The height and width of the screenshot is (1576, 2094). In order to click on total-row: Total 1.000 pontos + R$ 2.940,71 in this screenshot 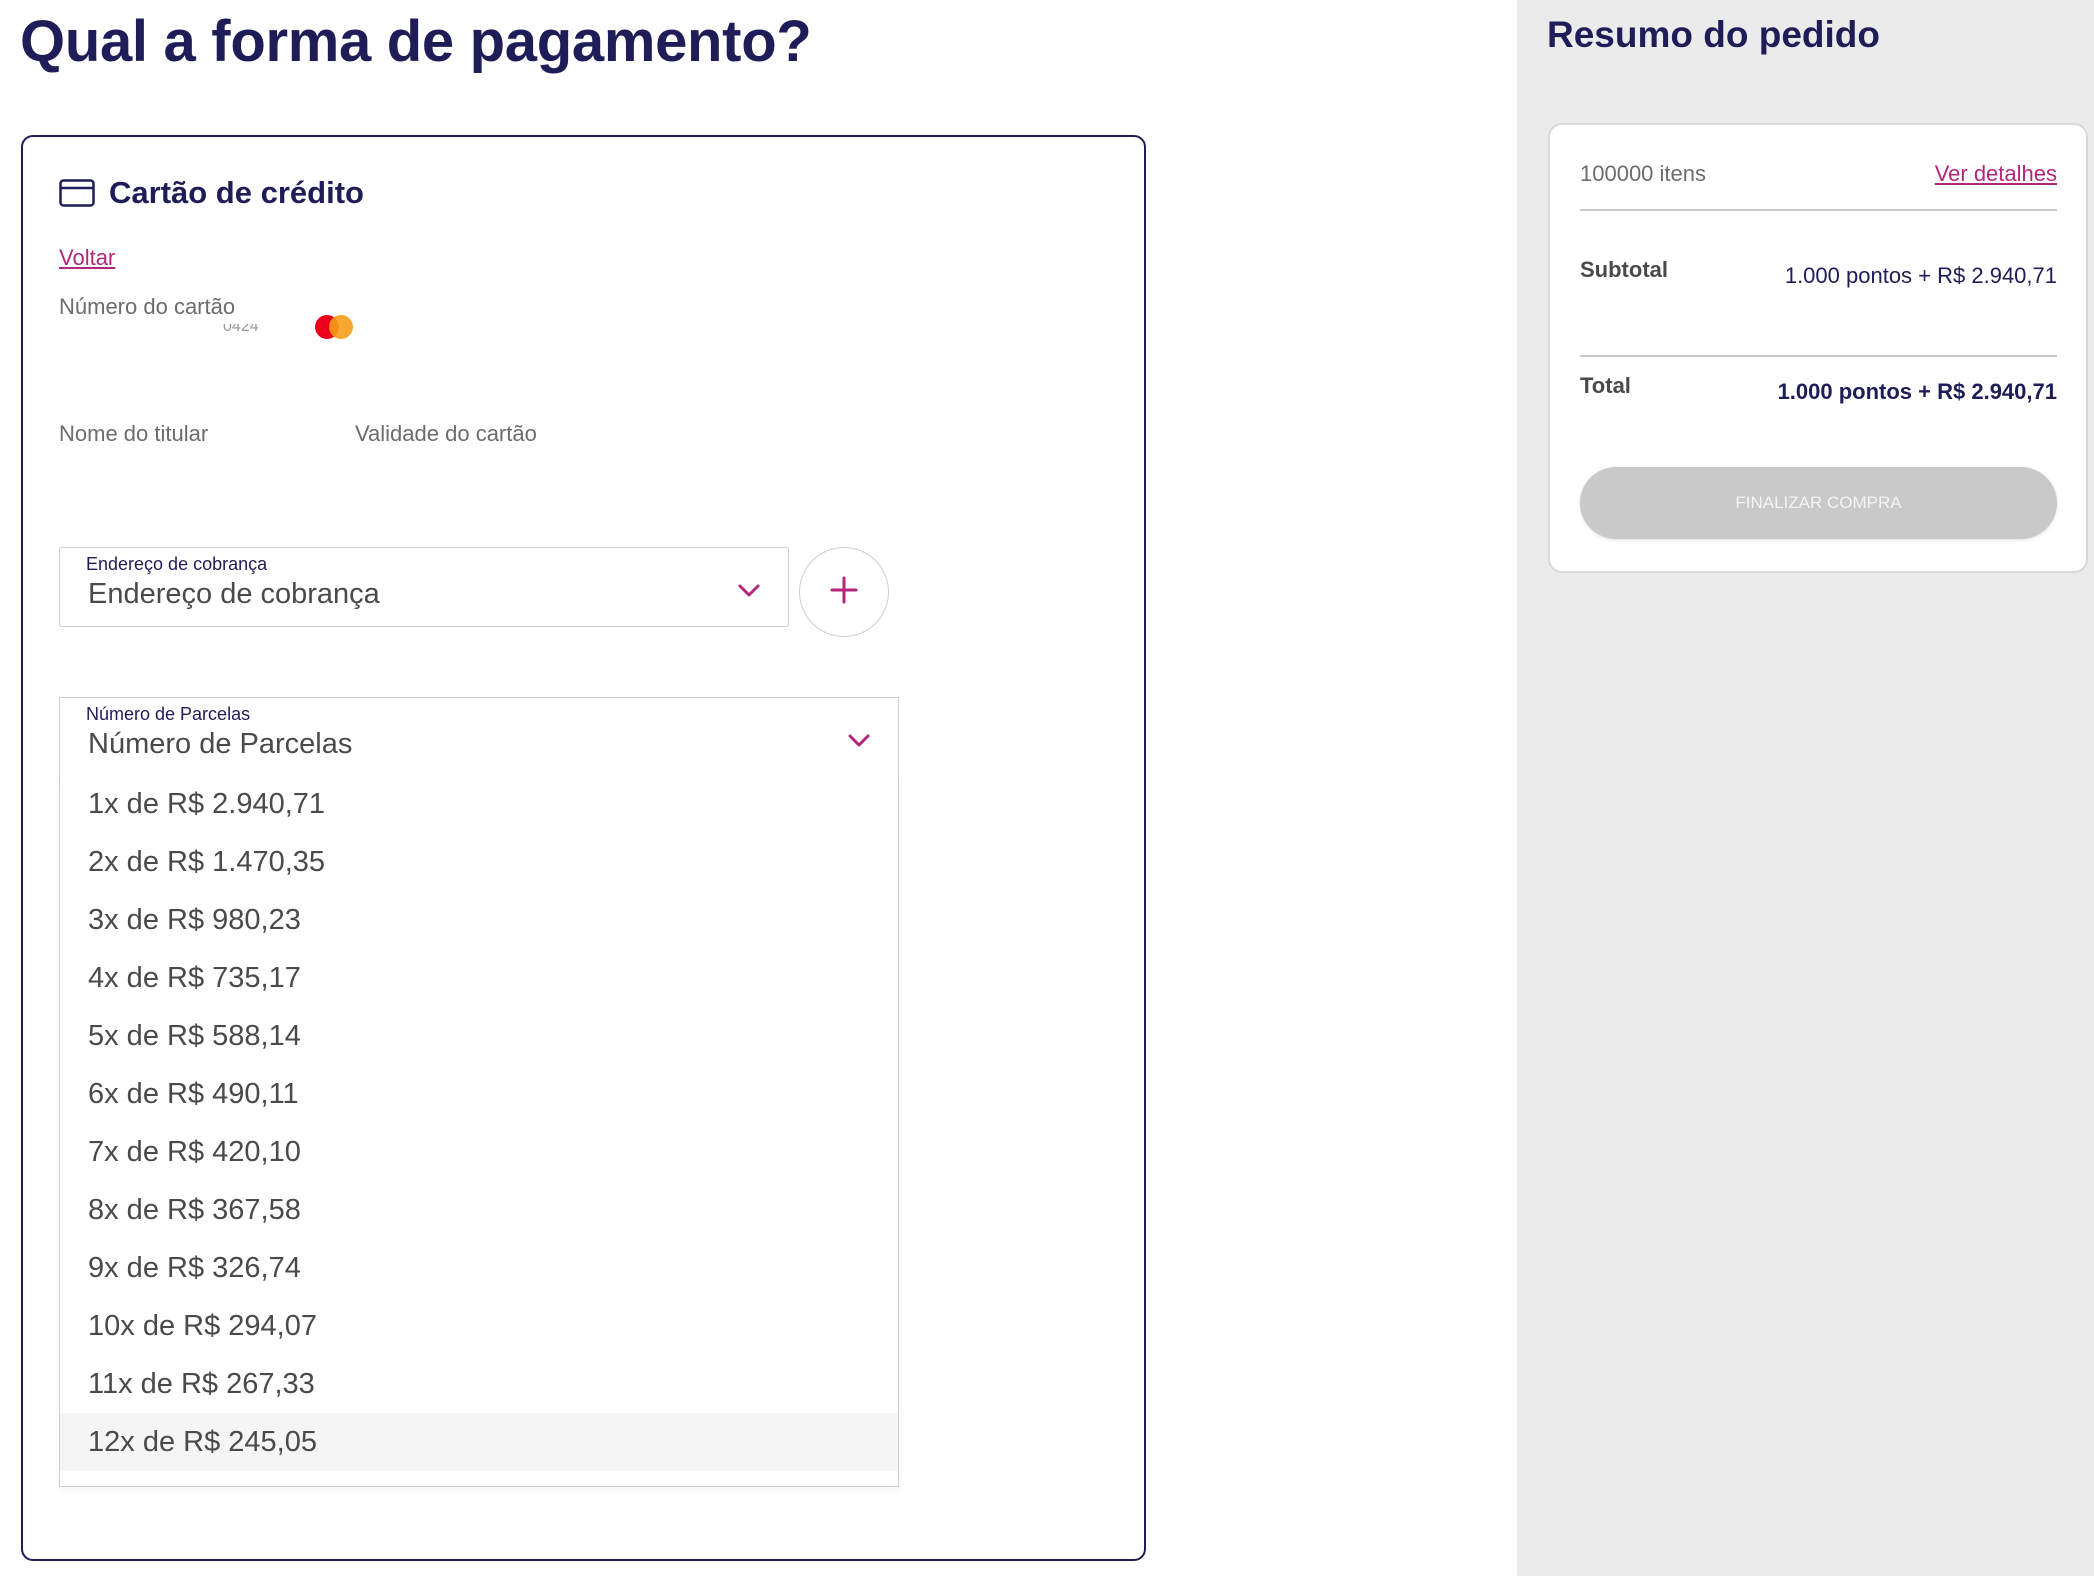, I will do `click(1818, 398)`.